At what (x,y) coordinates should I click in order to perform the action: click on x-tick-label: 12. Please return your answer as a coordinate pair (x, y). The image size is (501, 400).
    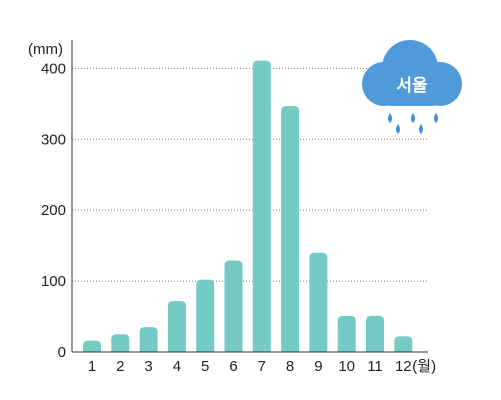
    Looking at the image, I should click on (403, 366).